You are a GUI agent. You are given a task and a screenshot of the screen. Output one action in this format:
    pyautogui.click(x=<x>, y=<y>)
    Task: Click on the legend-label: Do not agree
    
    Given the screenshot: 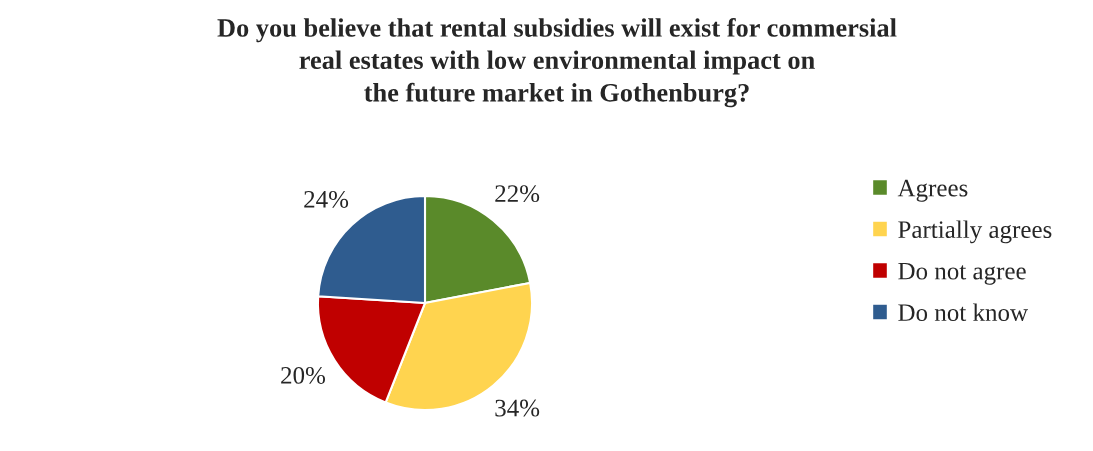 What is the action you would take?
    pyautogui.click(x=962, y=273)
    